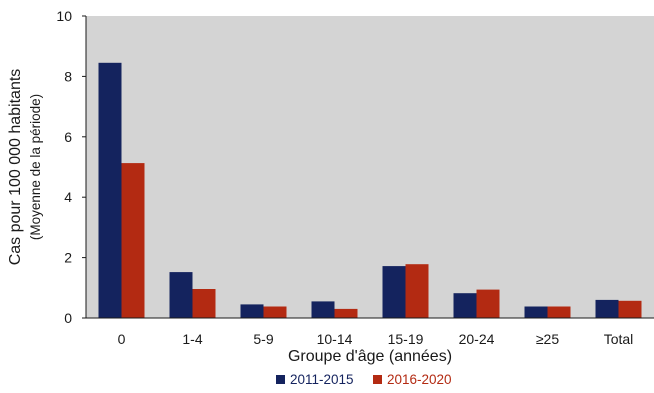 The width and height of the screenshot is (654, 393). What do you see at coordinates (364, 379) in the screenshot?
I see `legend: 2011-2015 2016-2020` at bounding box center [364, 379].